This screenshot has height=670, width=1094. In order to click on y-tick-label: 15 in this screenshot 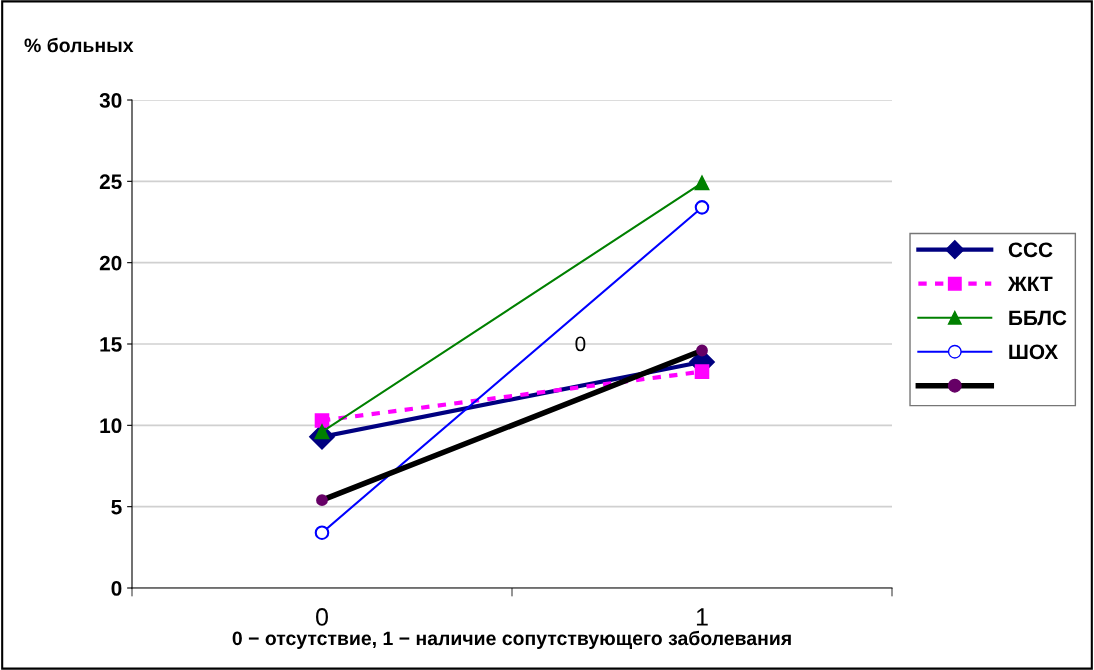, I will do `click(111, 344)`.